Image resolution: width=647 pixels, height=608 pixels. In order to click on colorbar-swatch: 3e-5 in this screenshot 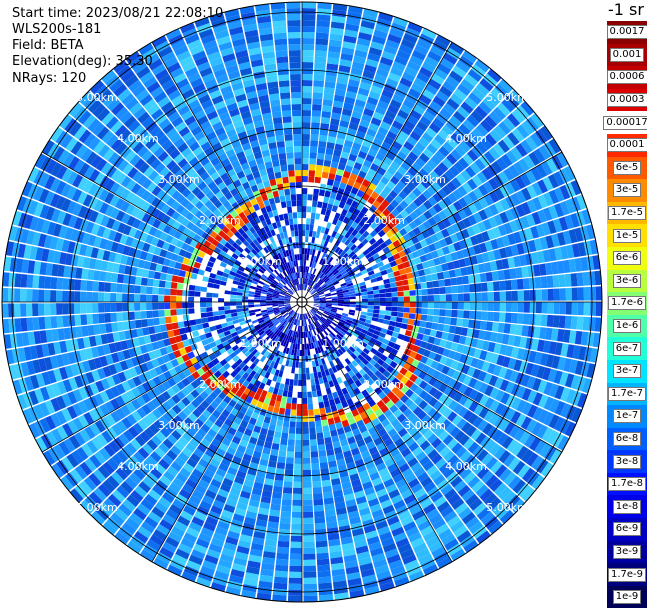, I will do `click(627, 190)`.